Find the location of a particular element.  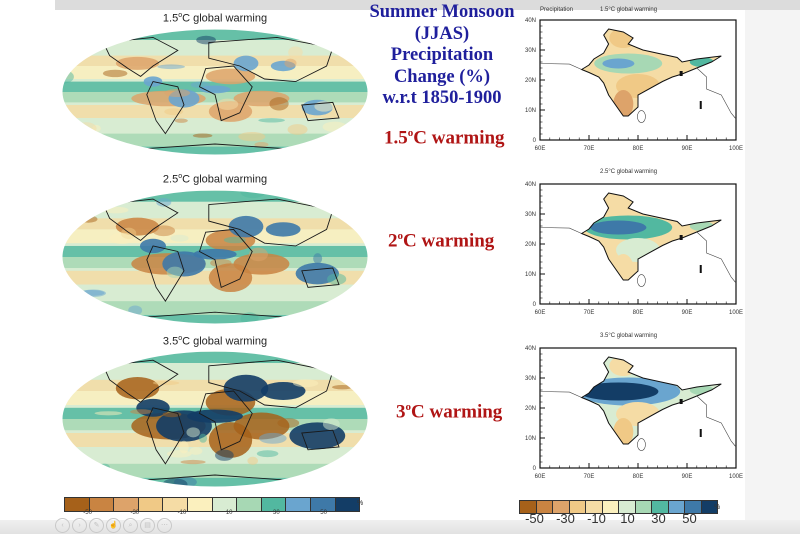

bangladesh-marker is located at coordinates (681, 73).